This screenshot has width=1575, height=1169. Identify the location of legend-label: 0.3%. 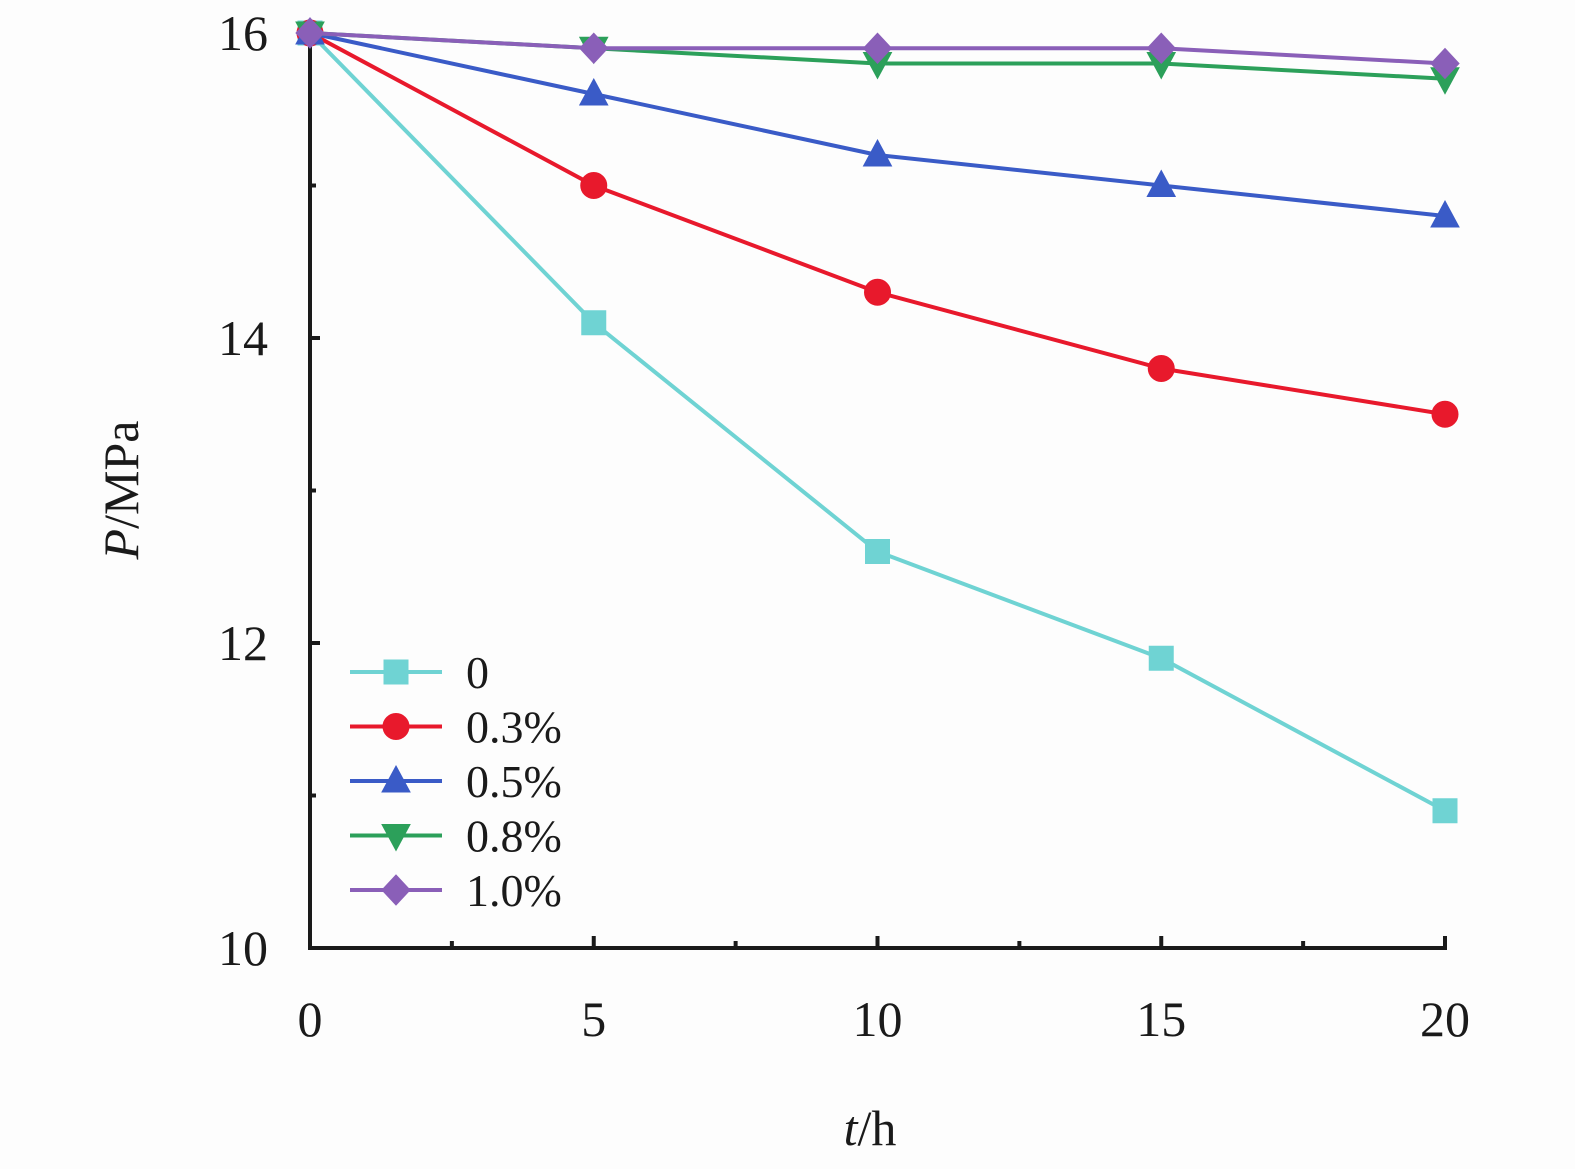
(514, 727).